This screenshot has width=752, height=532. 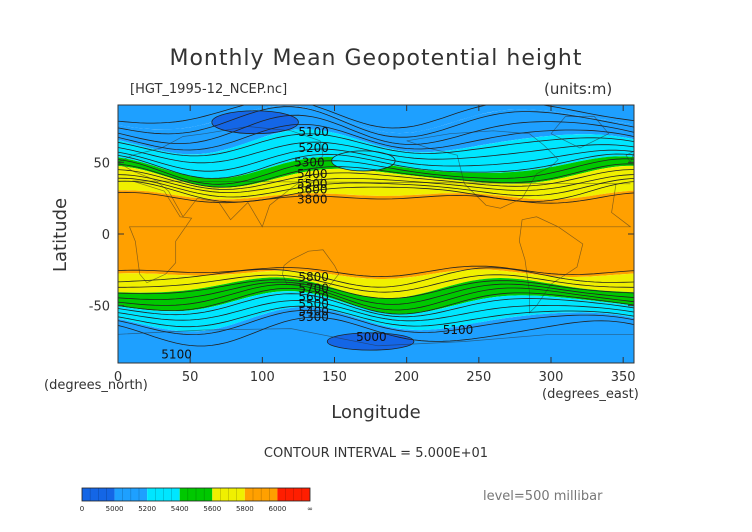 I want to click on contour-label-1: 5200, so click(x=313, y=148).